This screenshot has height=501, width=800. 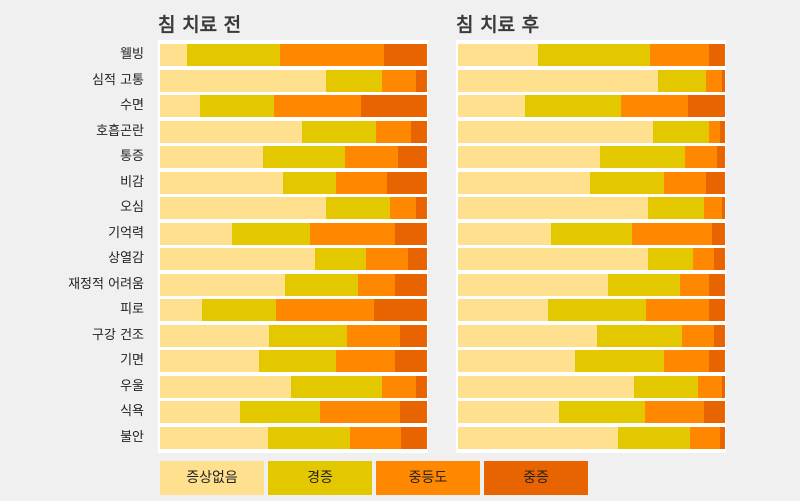 What do you see at coordinates (320, 478) in the screenshot?
I see `legend-item: 경증` at bounding box center [320, 478].